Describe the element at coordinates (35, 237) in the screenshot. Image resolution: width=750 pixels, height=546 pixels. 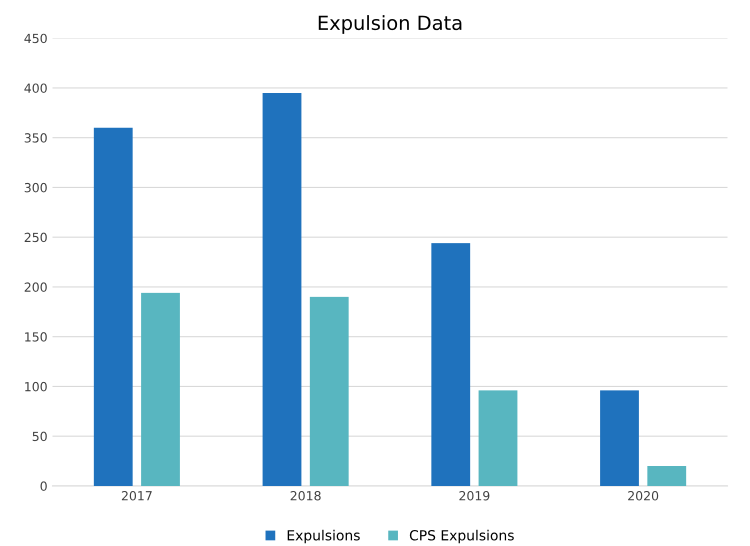
I see `y-tick-label: 250` at that location.